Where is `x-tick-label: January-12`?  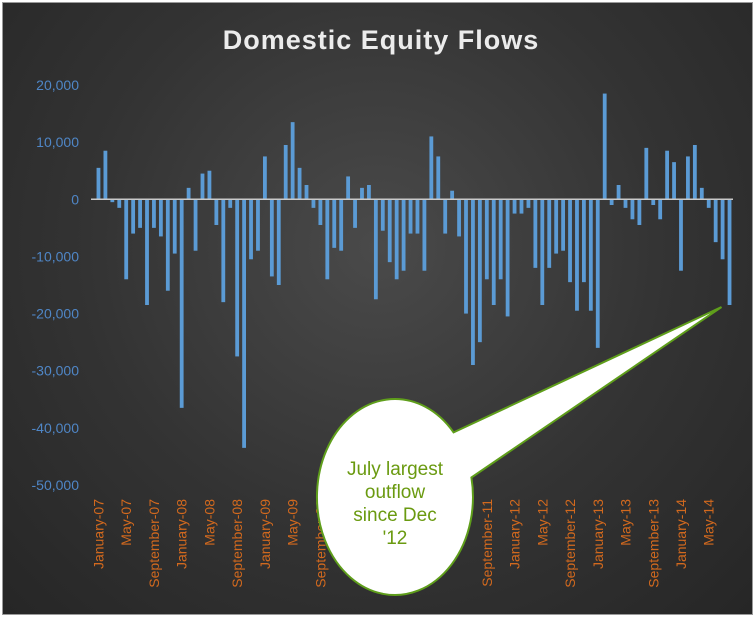
x-tick-label: January-12 is located at coordinates (515, 534).